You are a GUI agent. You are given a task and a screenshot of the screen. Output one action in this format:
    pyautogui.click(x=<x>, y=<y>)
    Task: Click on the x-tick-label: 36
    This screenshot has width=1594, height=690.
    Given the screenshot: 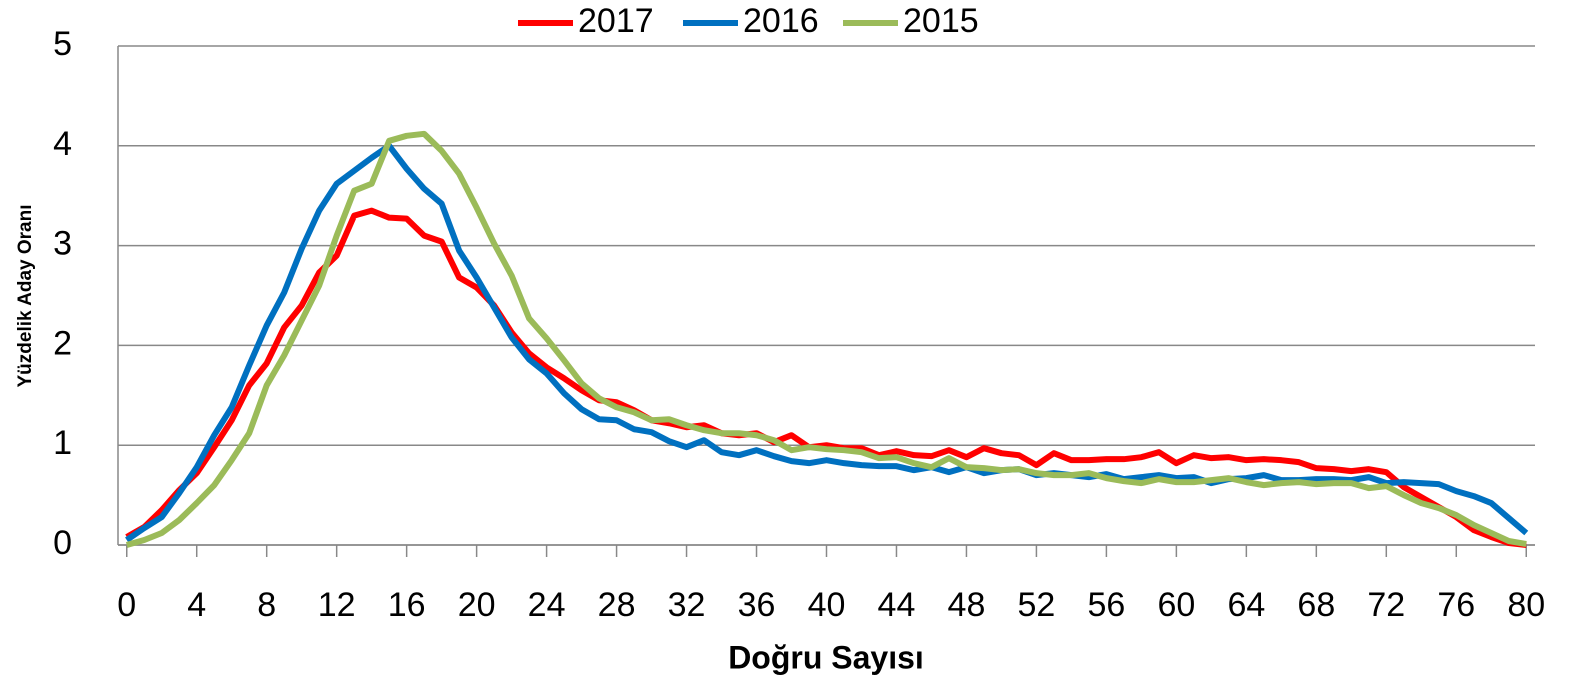 What is the action you would take?
    pyautogui.click(x=757, y=605)
    